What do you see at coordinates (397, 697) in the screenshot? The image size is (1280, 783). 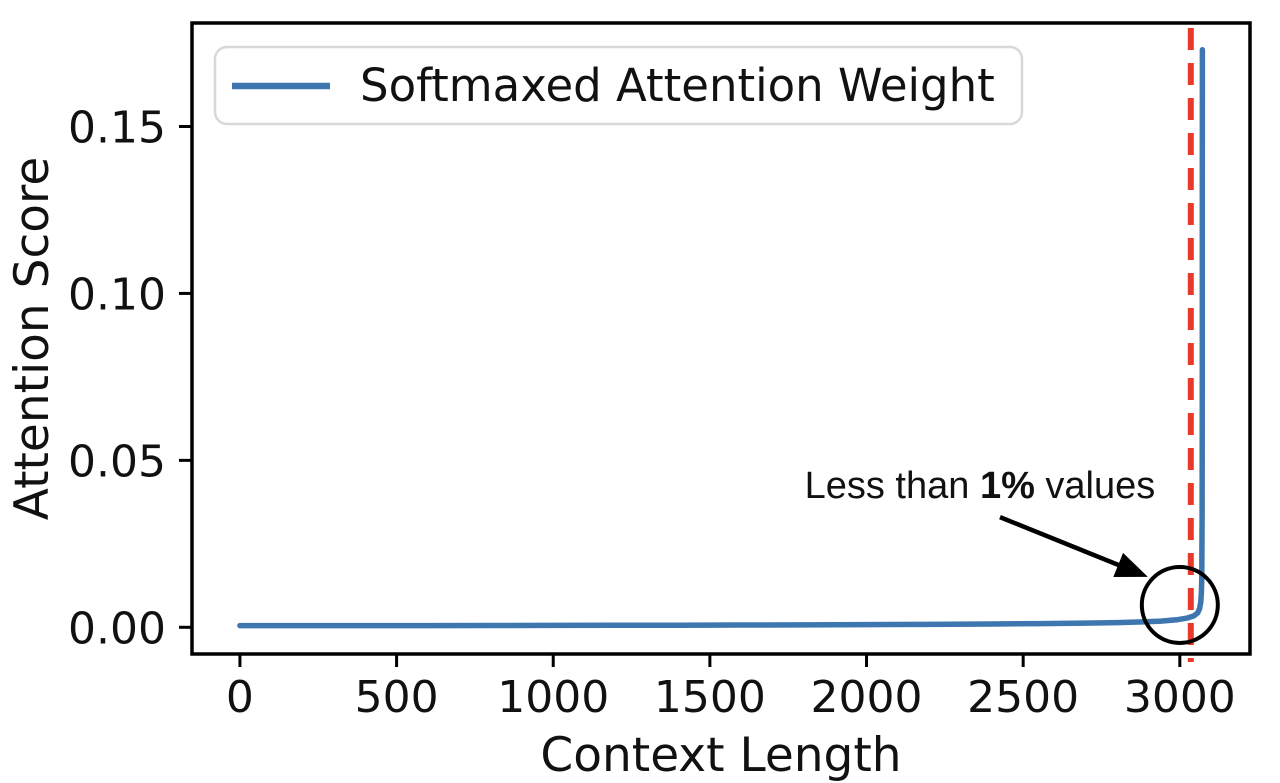 I see `x-tick-label: 500` at bounding box center [397, 697].